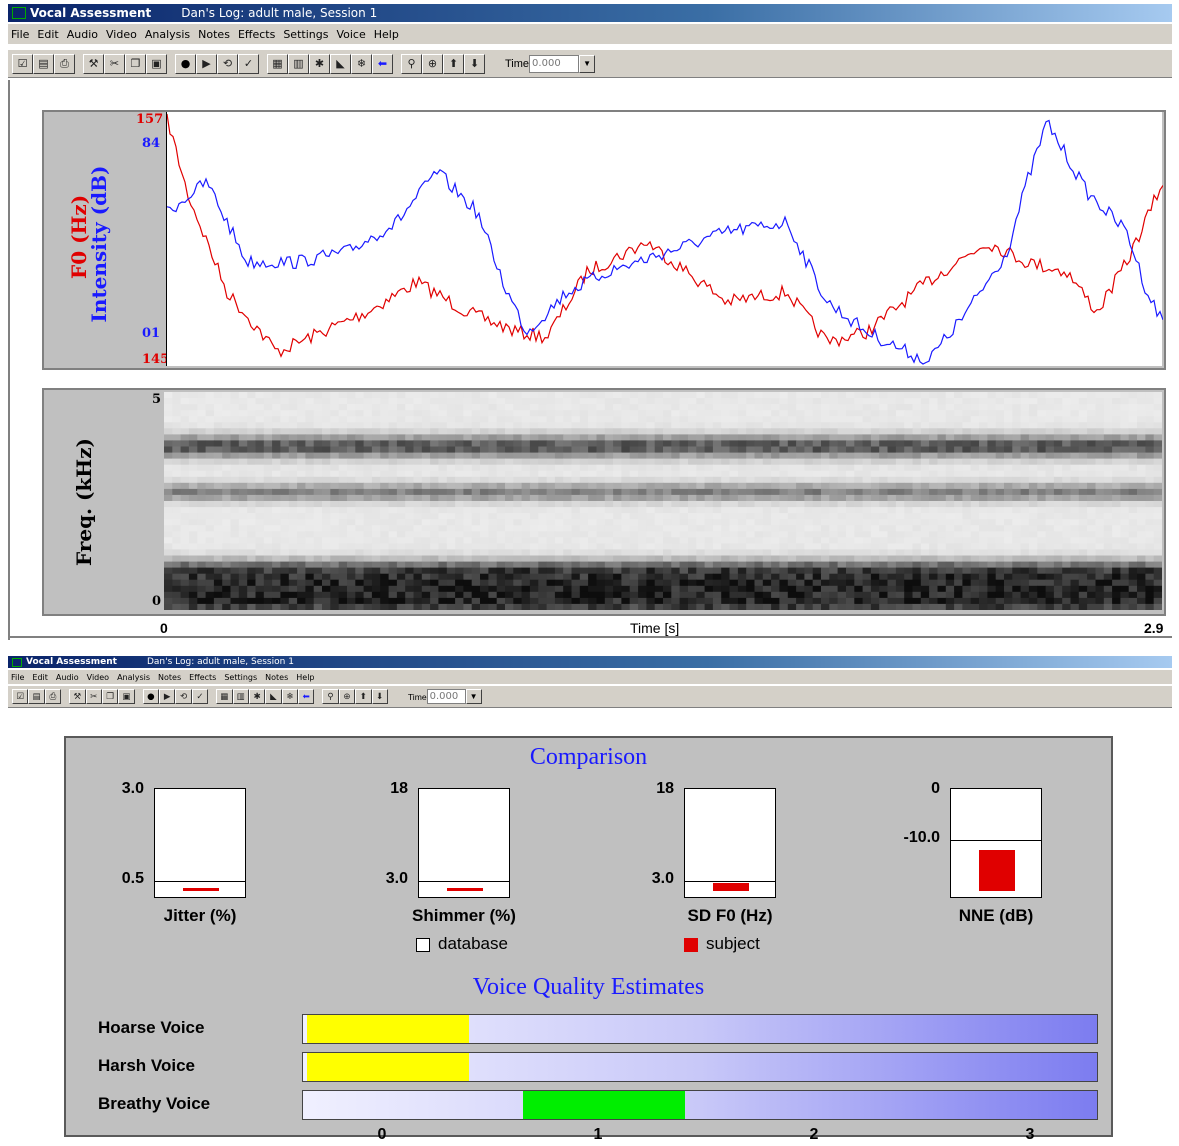 The width and height of the screenshot is (1179, 1146). What do you see at coordinates (814, 1134) in the screenshot?
I see `voice-quality-tick: 2` at bounding box center [814, 1134].